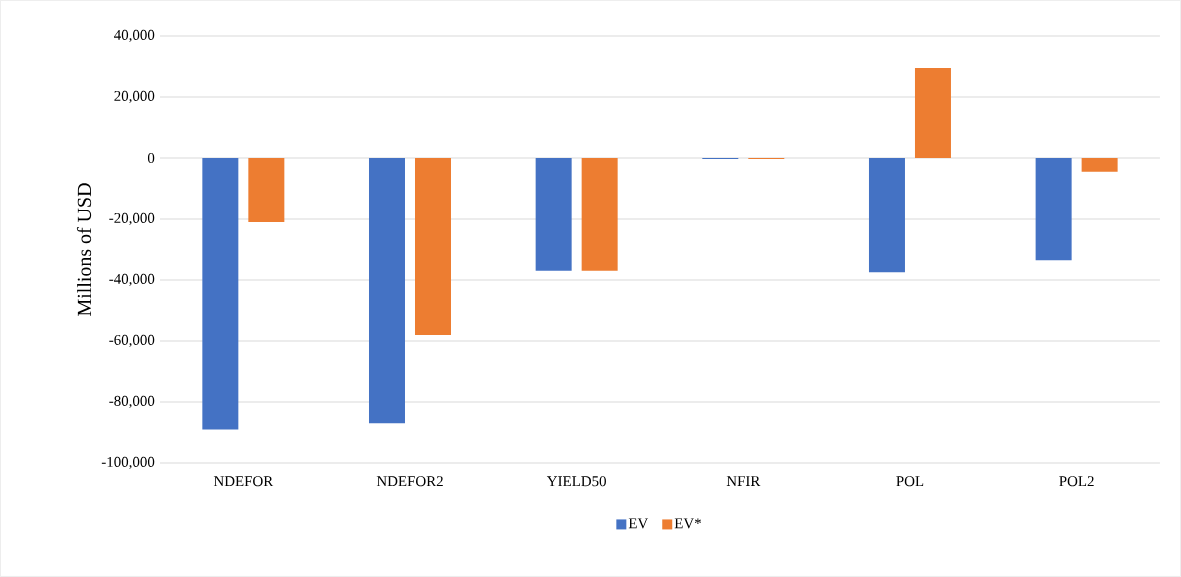 Image resolution: width=1181 pixels, height=577 pixels. What do you see at coordinates (134, 36) in the screenshot?
I see `y-tick-label: 40,000` at bounding box center [134, 36].